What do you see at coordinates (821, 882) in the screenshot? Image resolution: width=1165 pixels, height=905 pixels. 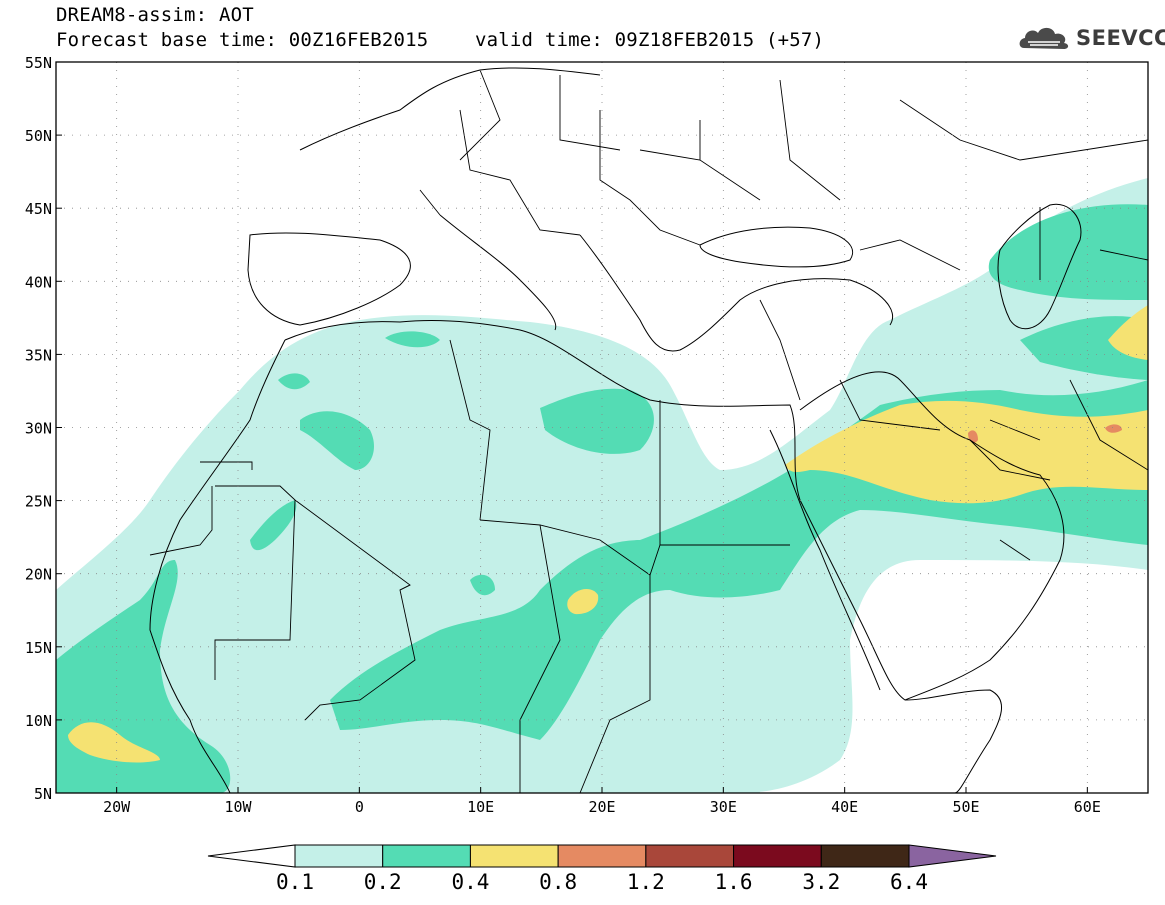 I see `colorbar-tick-label: 3.2` at bounding box center [821, 882].